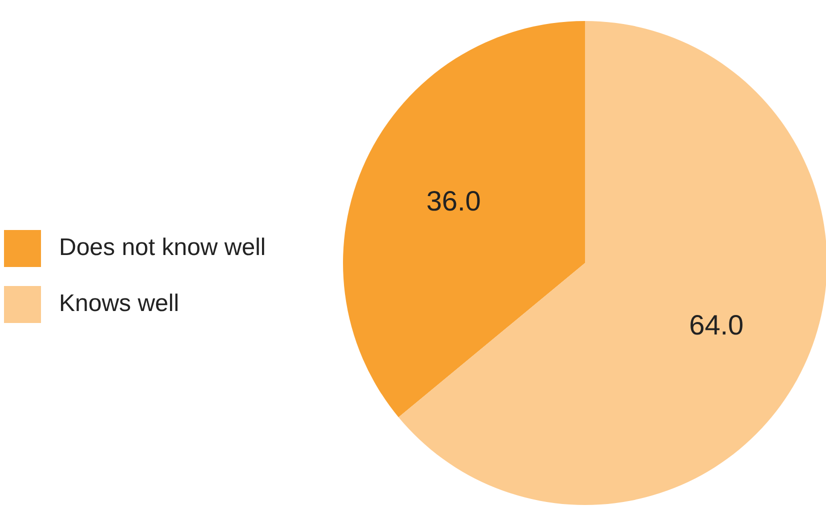 Image resolution: width=826 pixels, height=510 pixels. Describe the element at coordinates (716, 324) in the screenshot. I see `data-label: 64.0` at that location.